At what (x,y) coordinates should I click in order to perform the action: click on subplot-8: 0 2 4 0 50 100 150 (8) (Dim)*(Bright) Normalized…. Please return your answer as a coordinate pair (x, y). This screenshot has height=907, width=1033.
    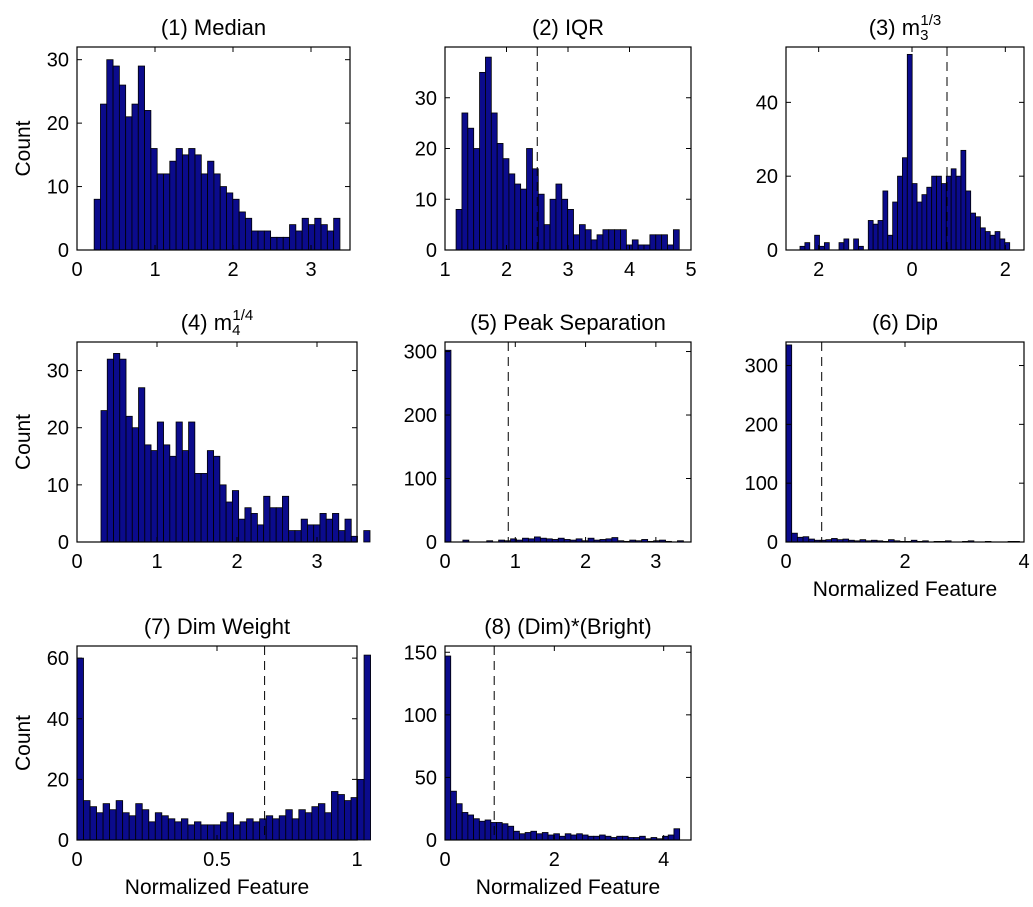
    Looking at the image, I should click on (548, 756).